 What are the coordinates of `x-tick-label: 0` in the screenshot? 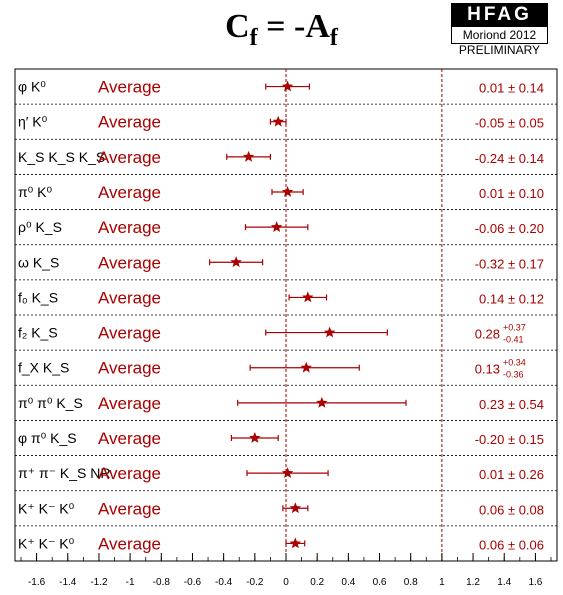 It's located at (286, 582).